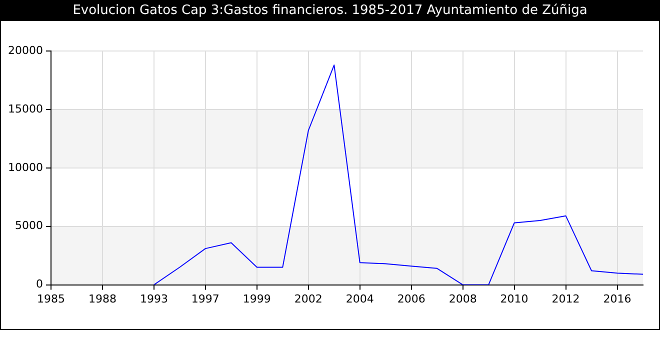 This screenshot has width=660, height=350. Describe the element at coordinates (256, 299) in the screenshot. I see `x-tick-label: 1999` at that location.